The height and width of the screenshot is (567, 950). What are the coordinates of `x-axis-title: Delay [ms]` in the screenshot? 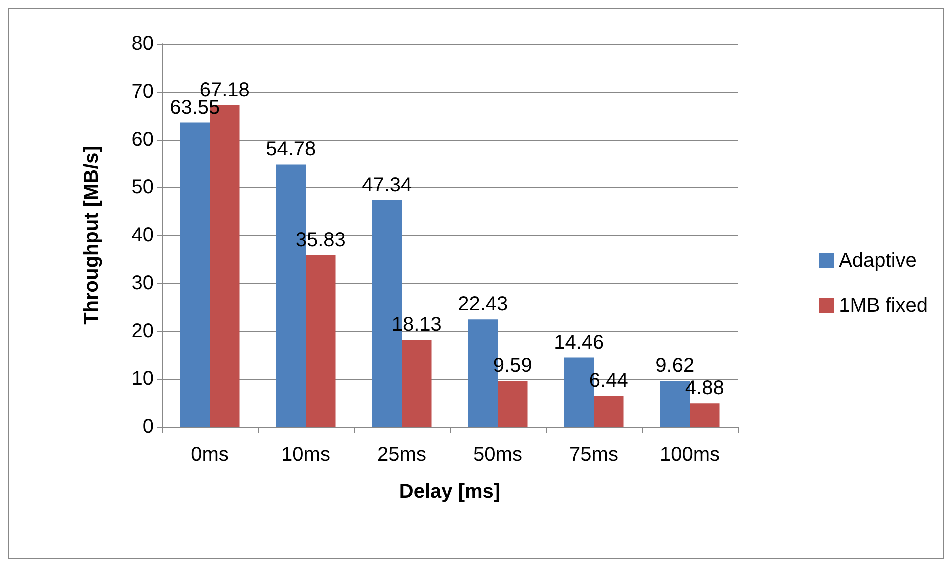 It's located at (450, 492).